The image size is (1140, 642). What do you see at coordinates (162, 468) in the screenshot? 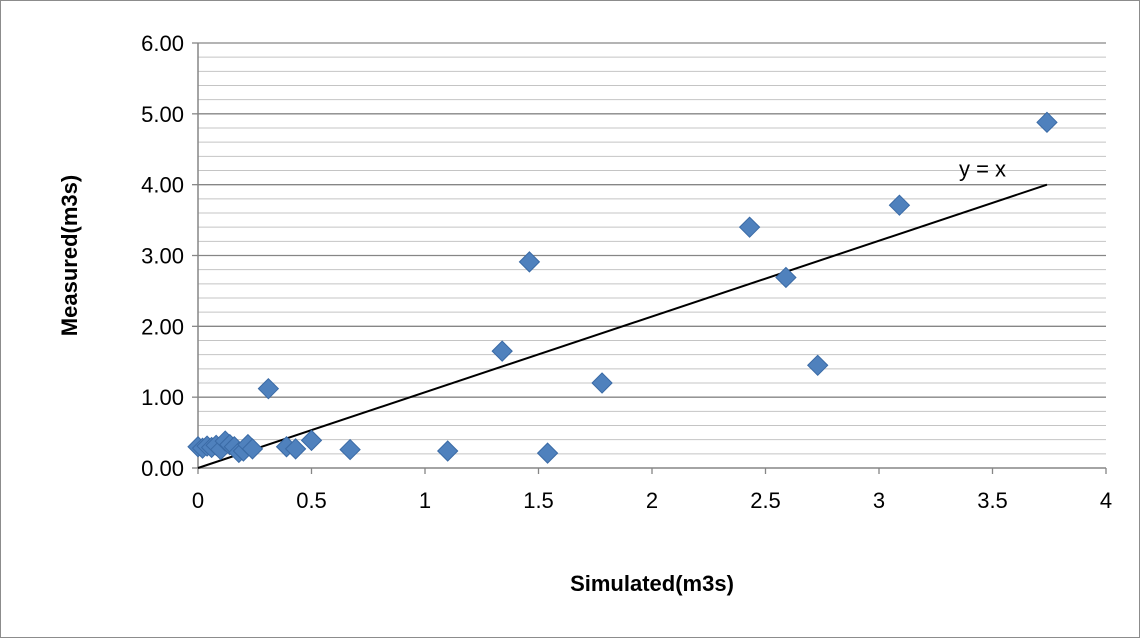
I see `y-tick-label: 0.00` at bounding box center [162, 468].